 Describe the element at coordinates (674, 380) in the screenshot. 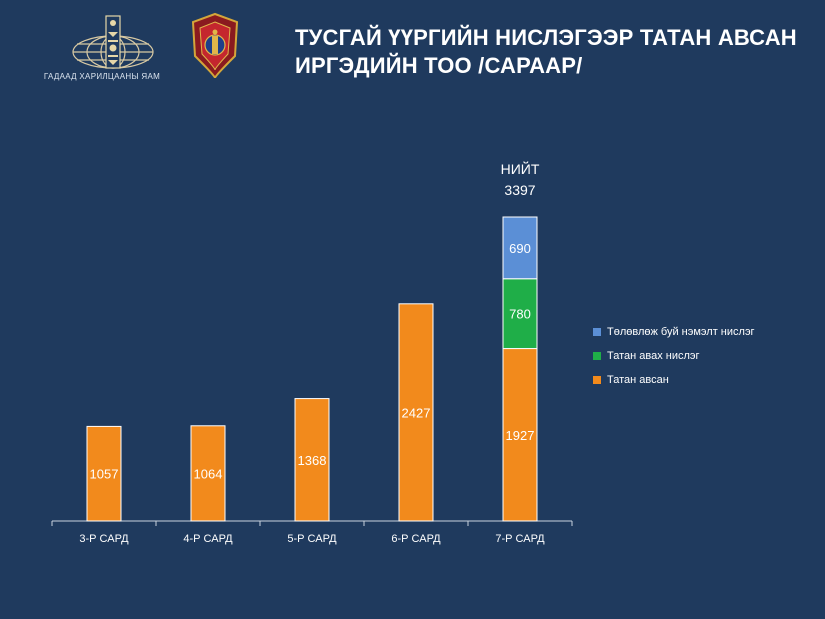

I see `legend-item: Татан авсан` at that location.